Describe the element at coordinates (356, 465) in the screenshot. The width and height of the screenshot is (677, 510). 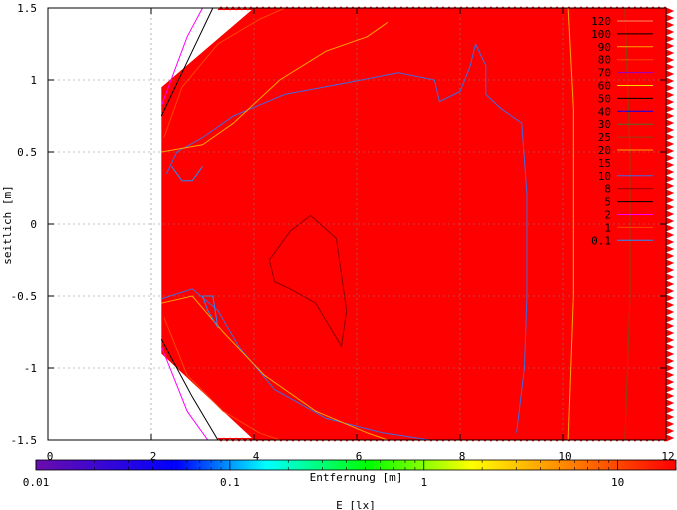
I see `colorbar-bar` at that location.